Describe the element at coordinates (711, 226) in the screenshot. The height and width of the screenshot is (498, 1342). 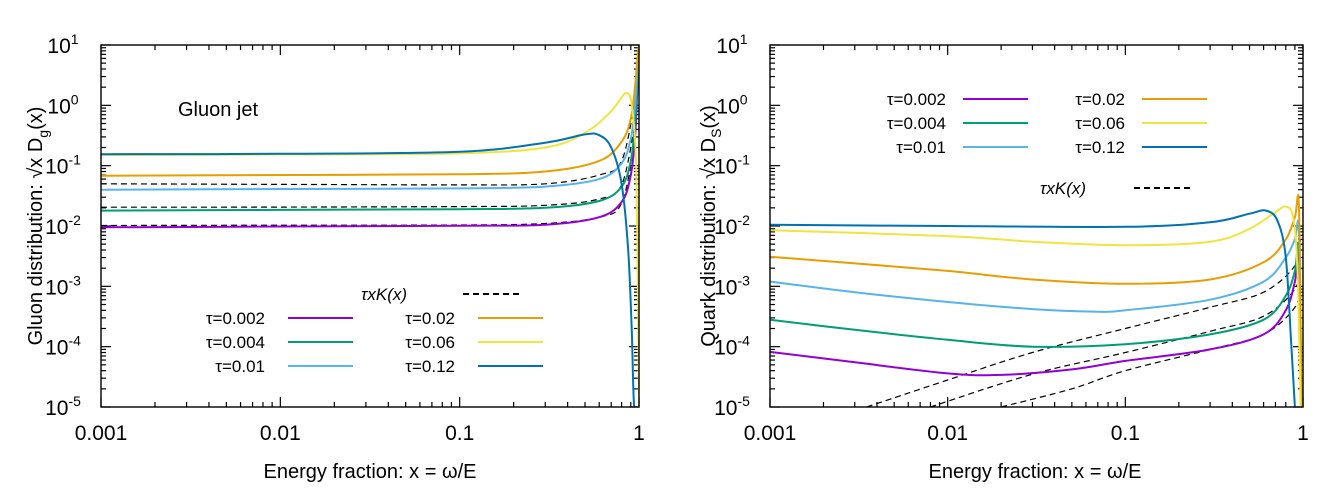
I see `y-axis-label: Quark distribution: √x DS(x)` at that location.